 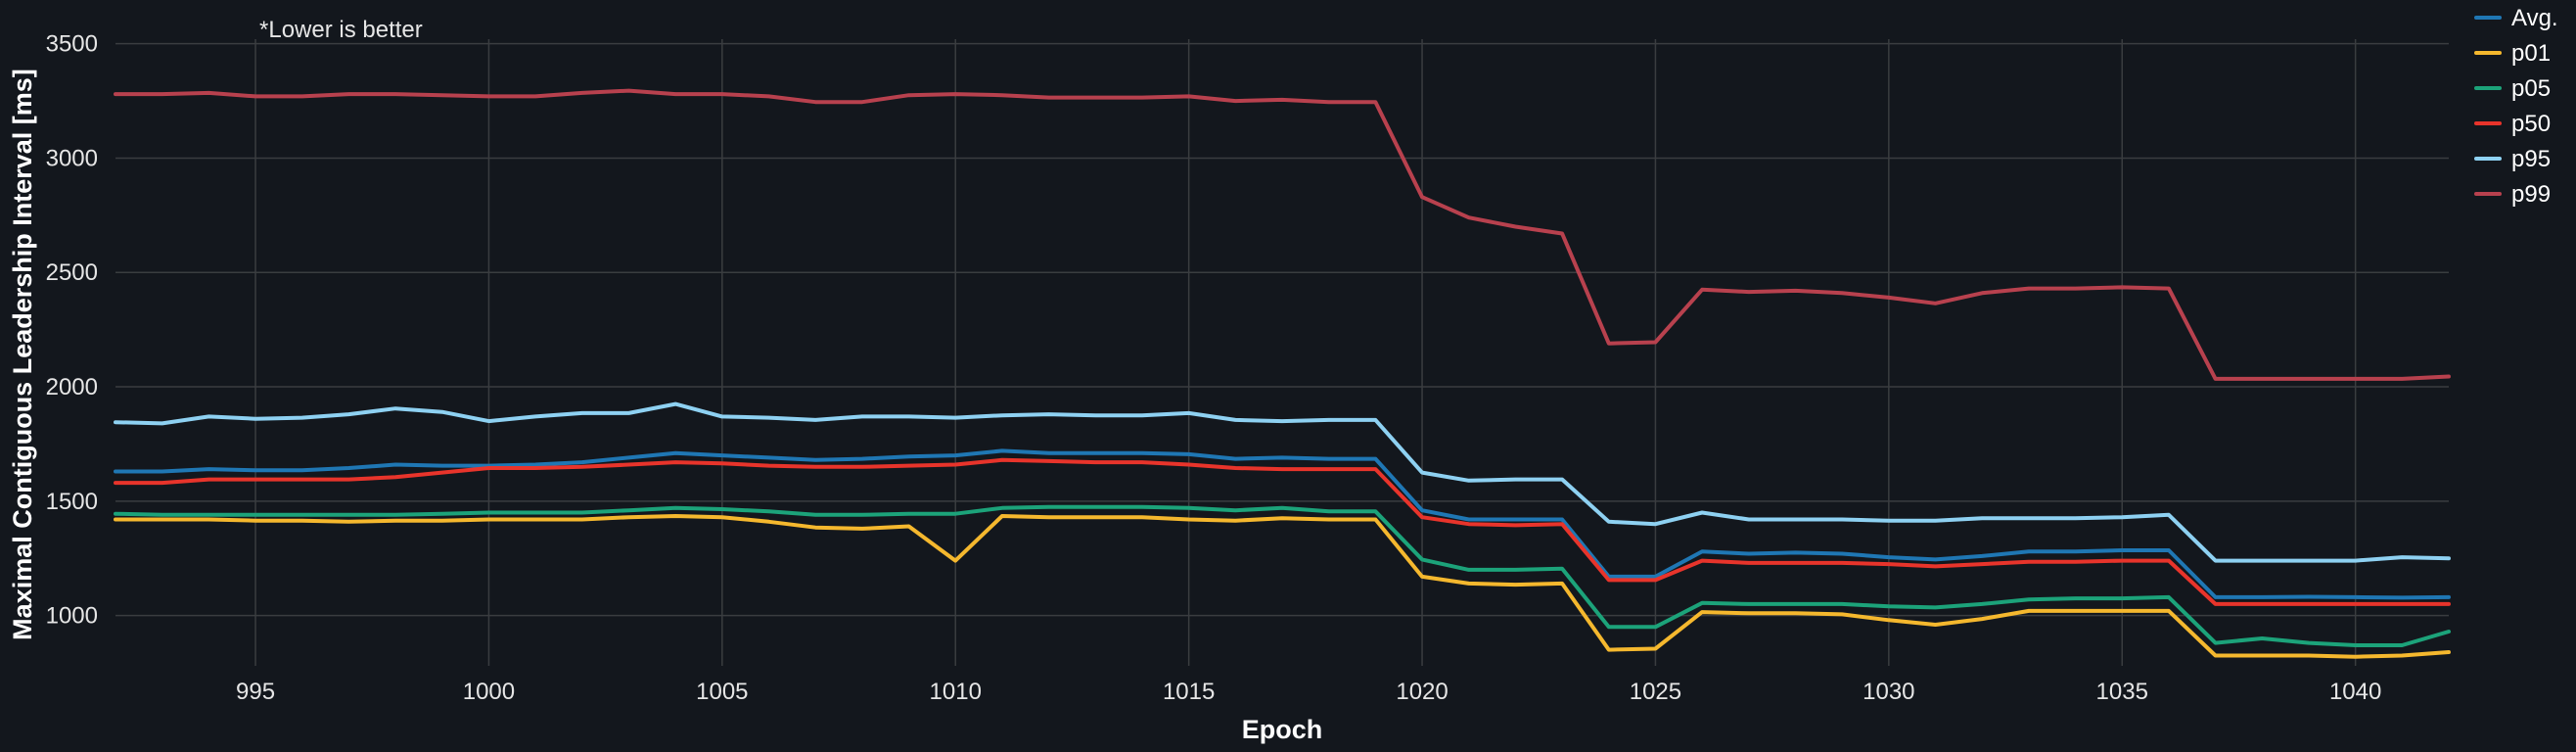 What do you see at coordinates (72, 272) in the screenshot?
I see `y-tick-label: 2500` at bounding box center [72, 272].